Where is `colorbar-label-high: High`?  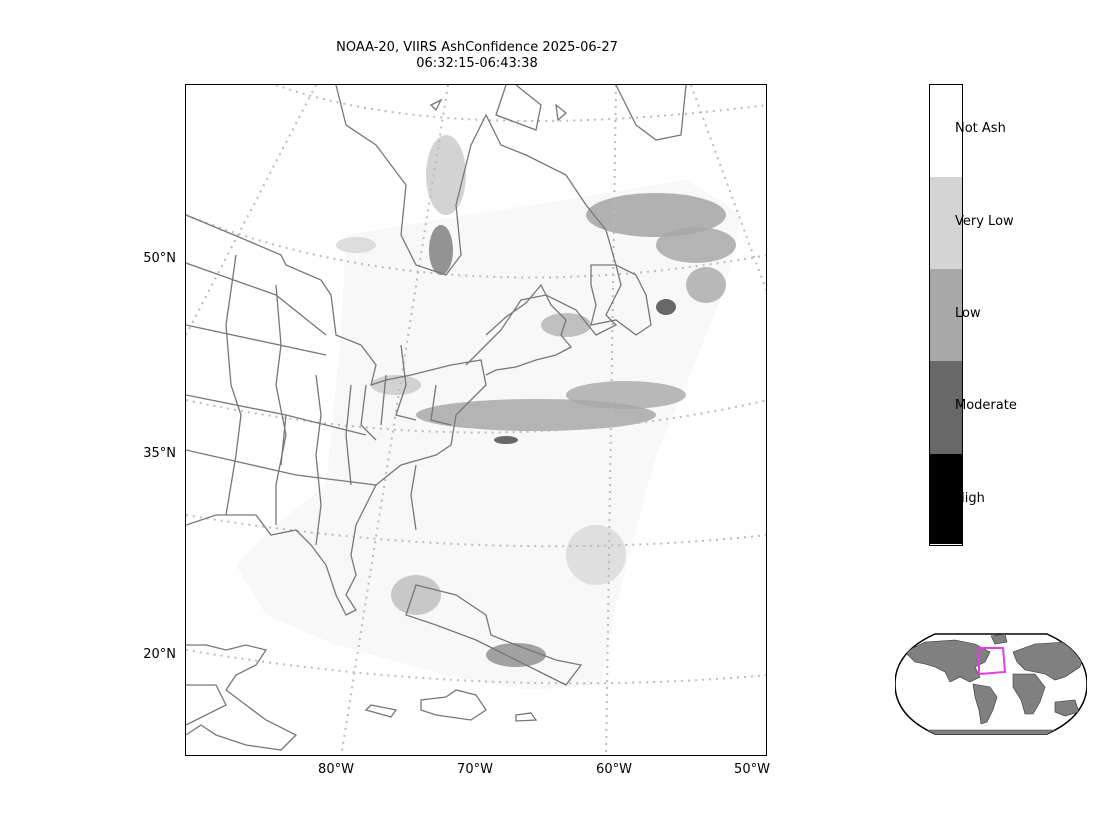
colorbar-label-high: High is located at coordinates (970, 498).